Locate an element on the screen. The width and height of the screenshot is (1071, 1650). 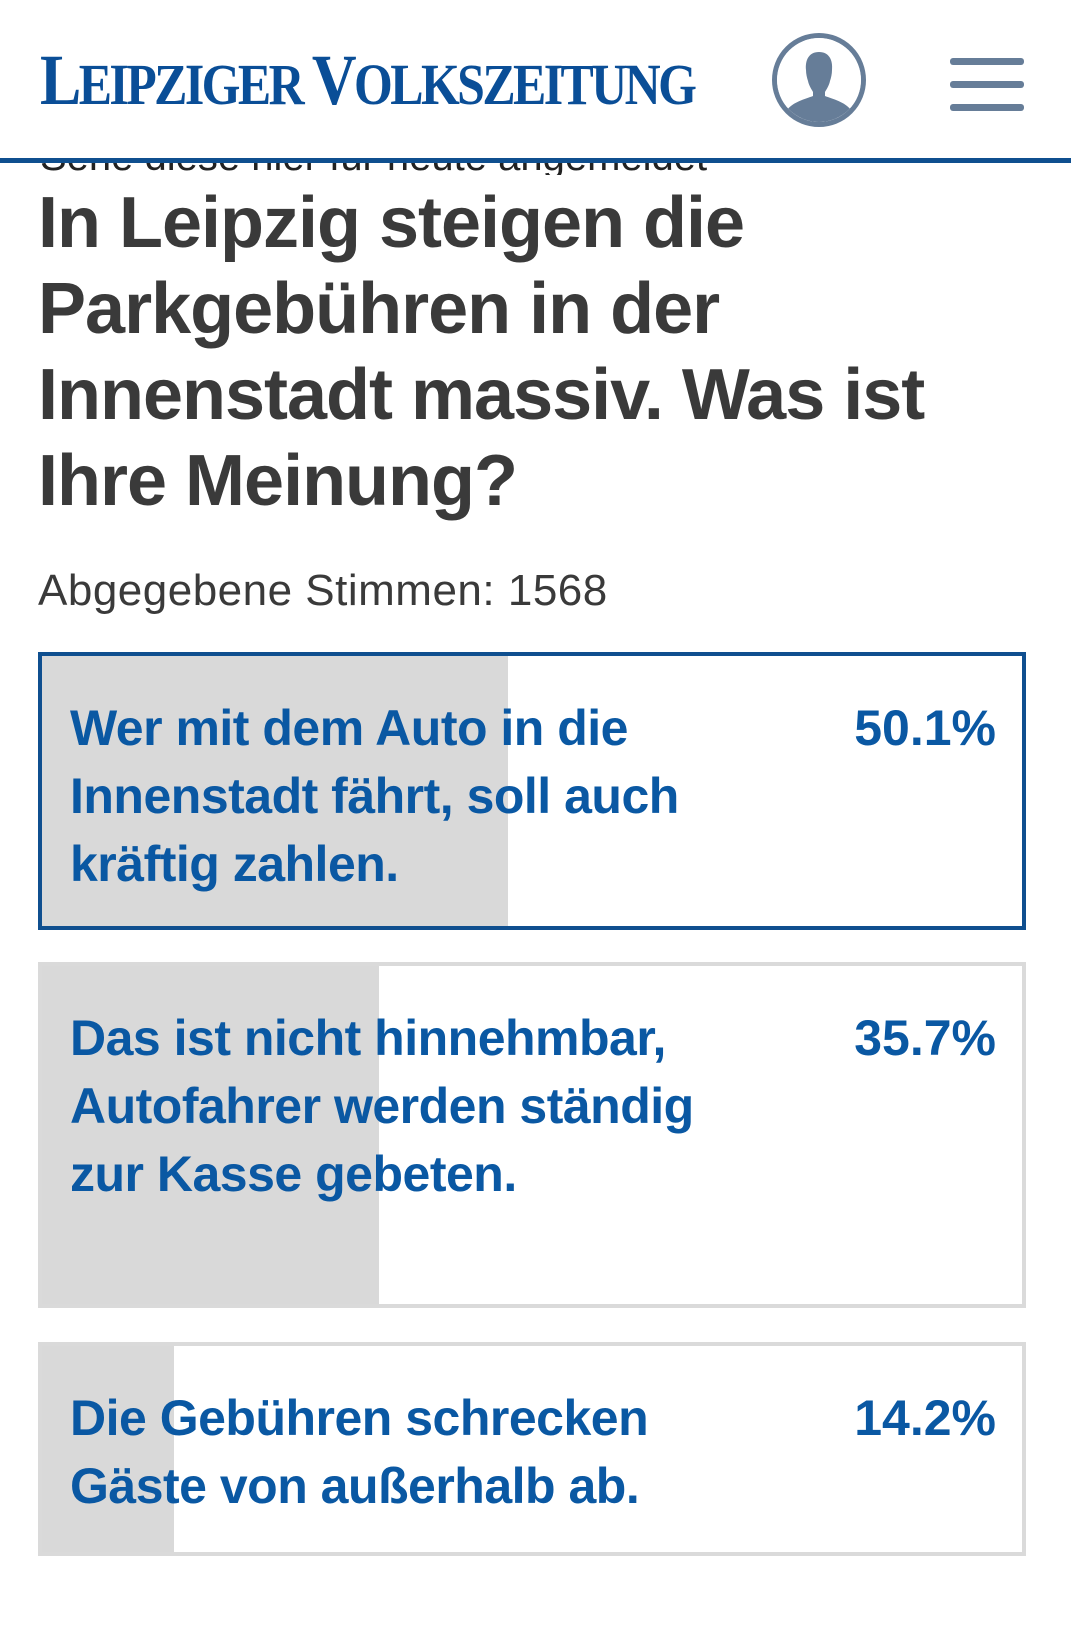
option-percent: 35.7% is located at coordinates (925, 1038).